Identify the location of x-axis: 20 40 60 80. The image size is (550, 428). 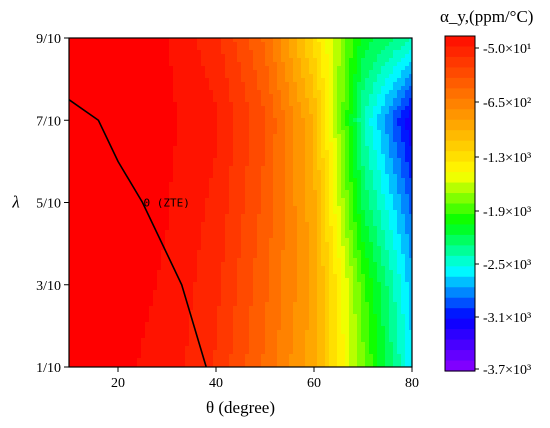
(265, 379).